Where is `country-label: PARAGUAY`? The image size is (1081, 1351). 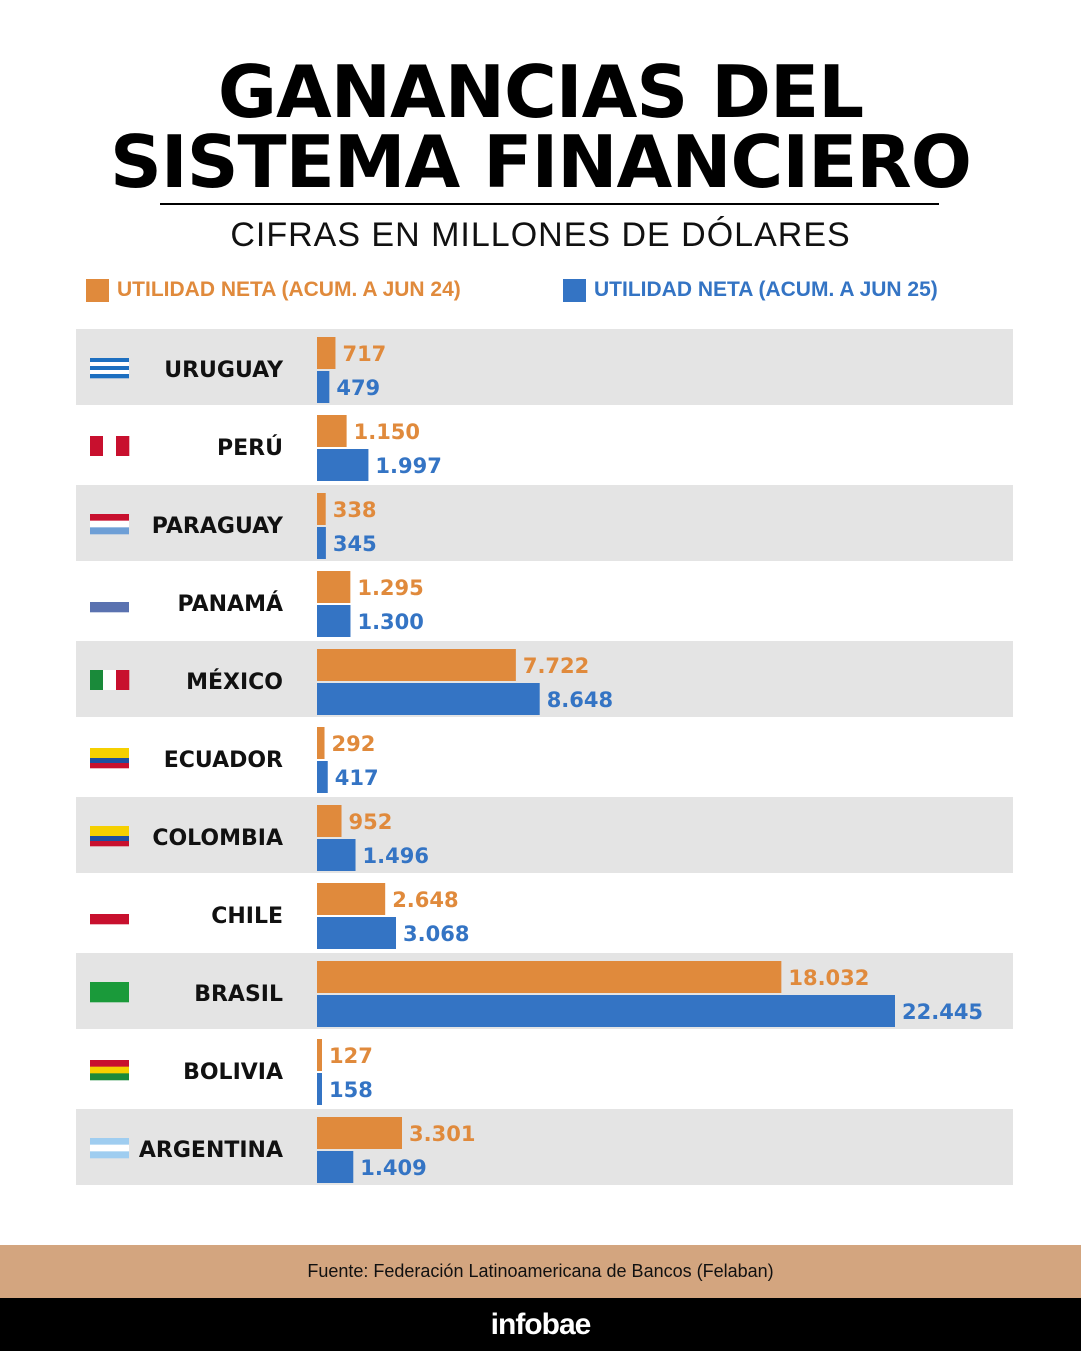
country-label: PARAGUAY is located at coordinates (218, 526).